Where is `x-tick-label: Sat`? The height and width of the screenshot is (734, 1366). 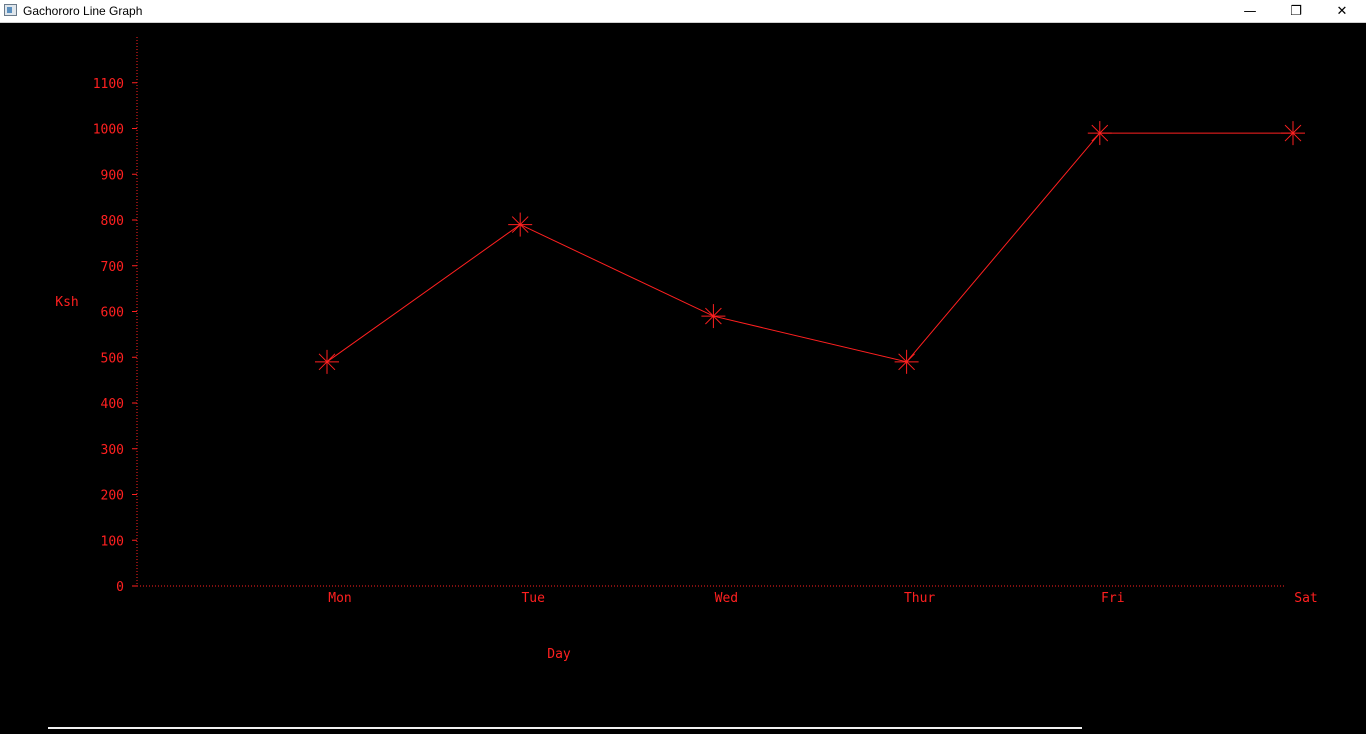 x-tick-label: Sat is located at coordinates (1305, 598).